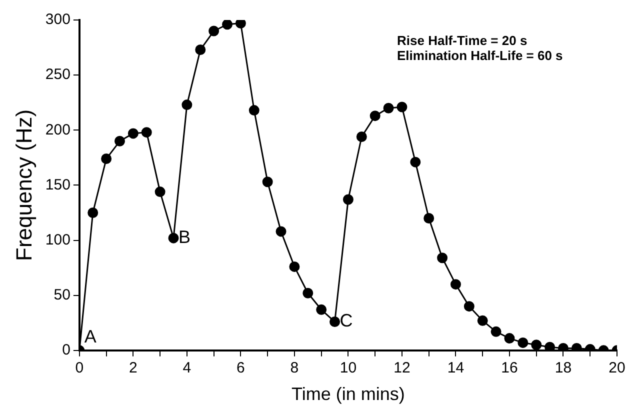 This screenshot has height=418, width=641. Describe the element at coordinates (346, 320) in the screenshot. I see `annotation: C` at that location.